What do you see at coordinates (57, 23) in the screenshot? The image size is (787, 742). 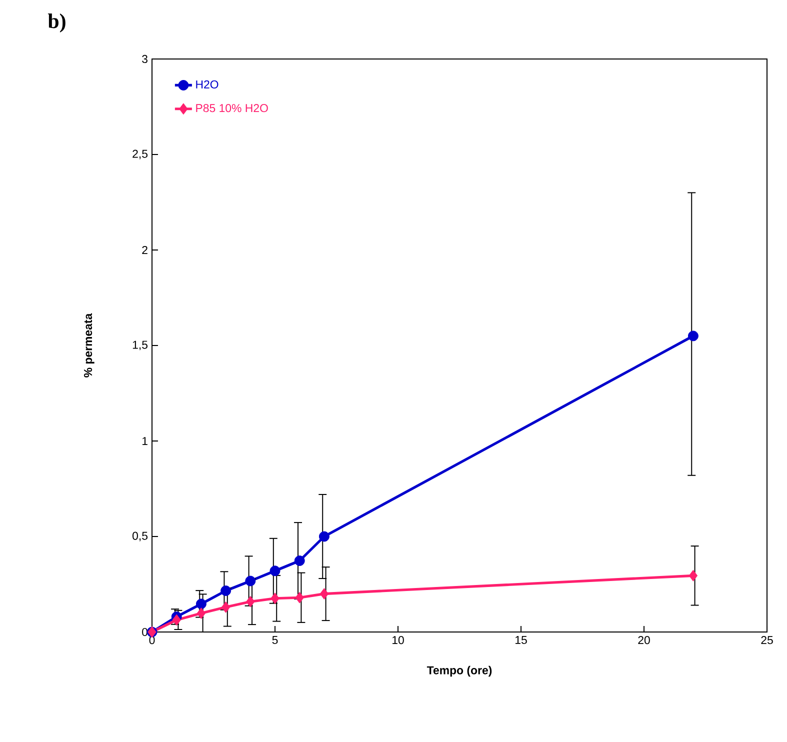 I see `chart-title: b)` at bounding box center [57, 23].